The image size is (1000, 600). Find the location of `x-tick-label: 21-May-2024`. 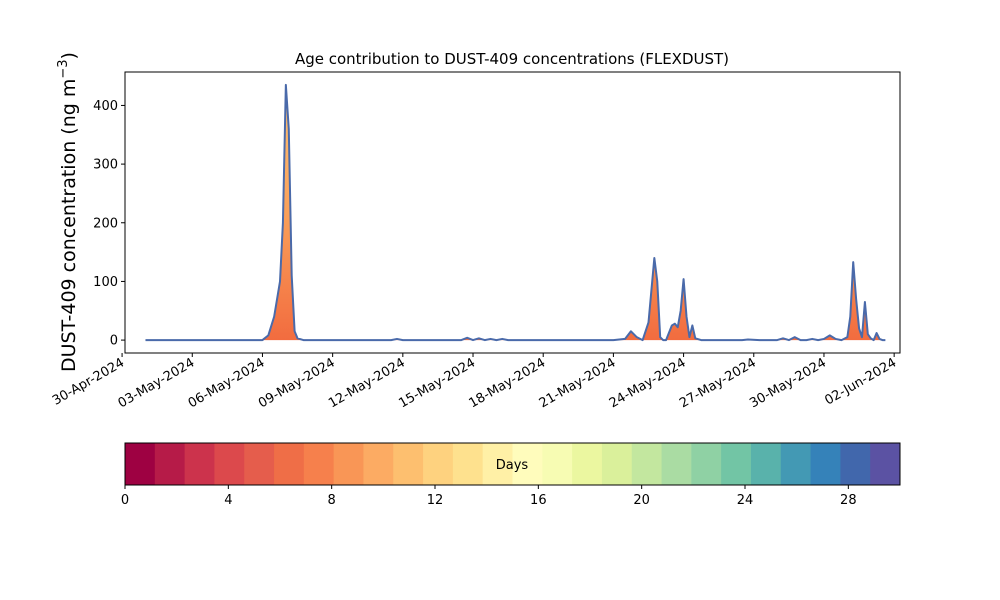

x-tick-label: 21-May-2024 is located at coordinates (578, 383).